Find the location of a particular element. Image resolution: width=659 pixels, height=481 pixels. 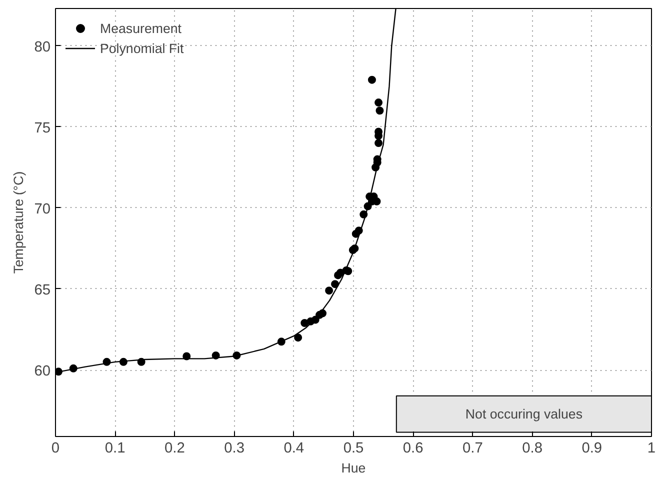

y-tick-label: 60 is located at coordinates (42, 372).